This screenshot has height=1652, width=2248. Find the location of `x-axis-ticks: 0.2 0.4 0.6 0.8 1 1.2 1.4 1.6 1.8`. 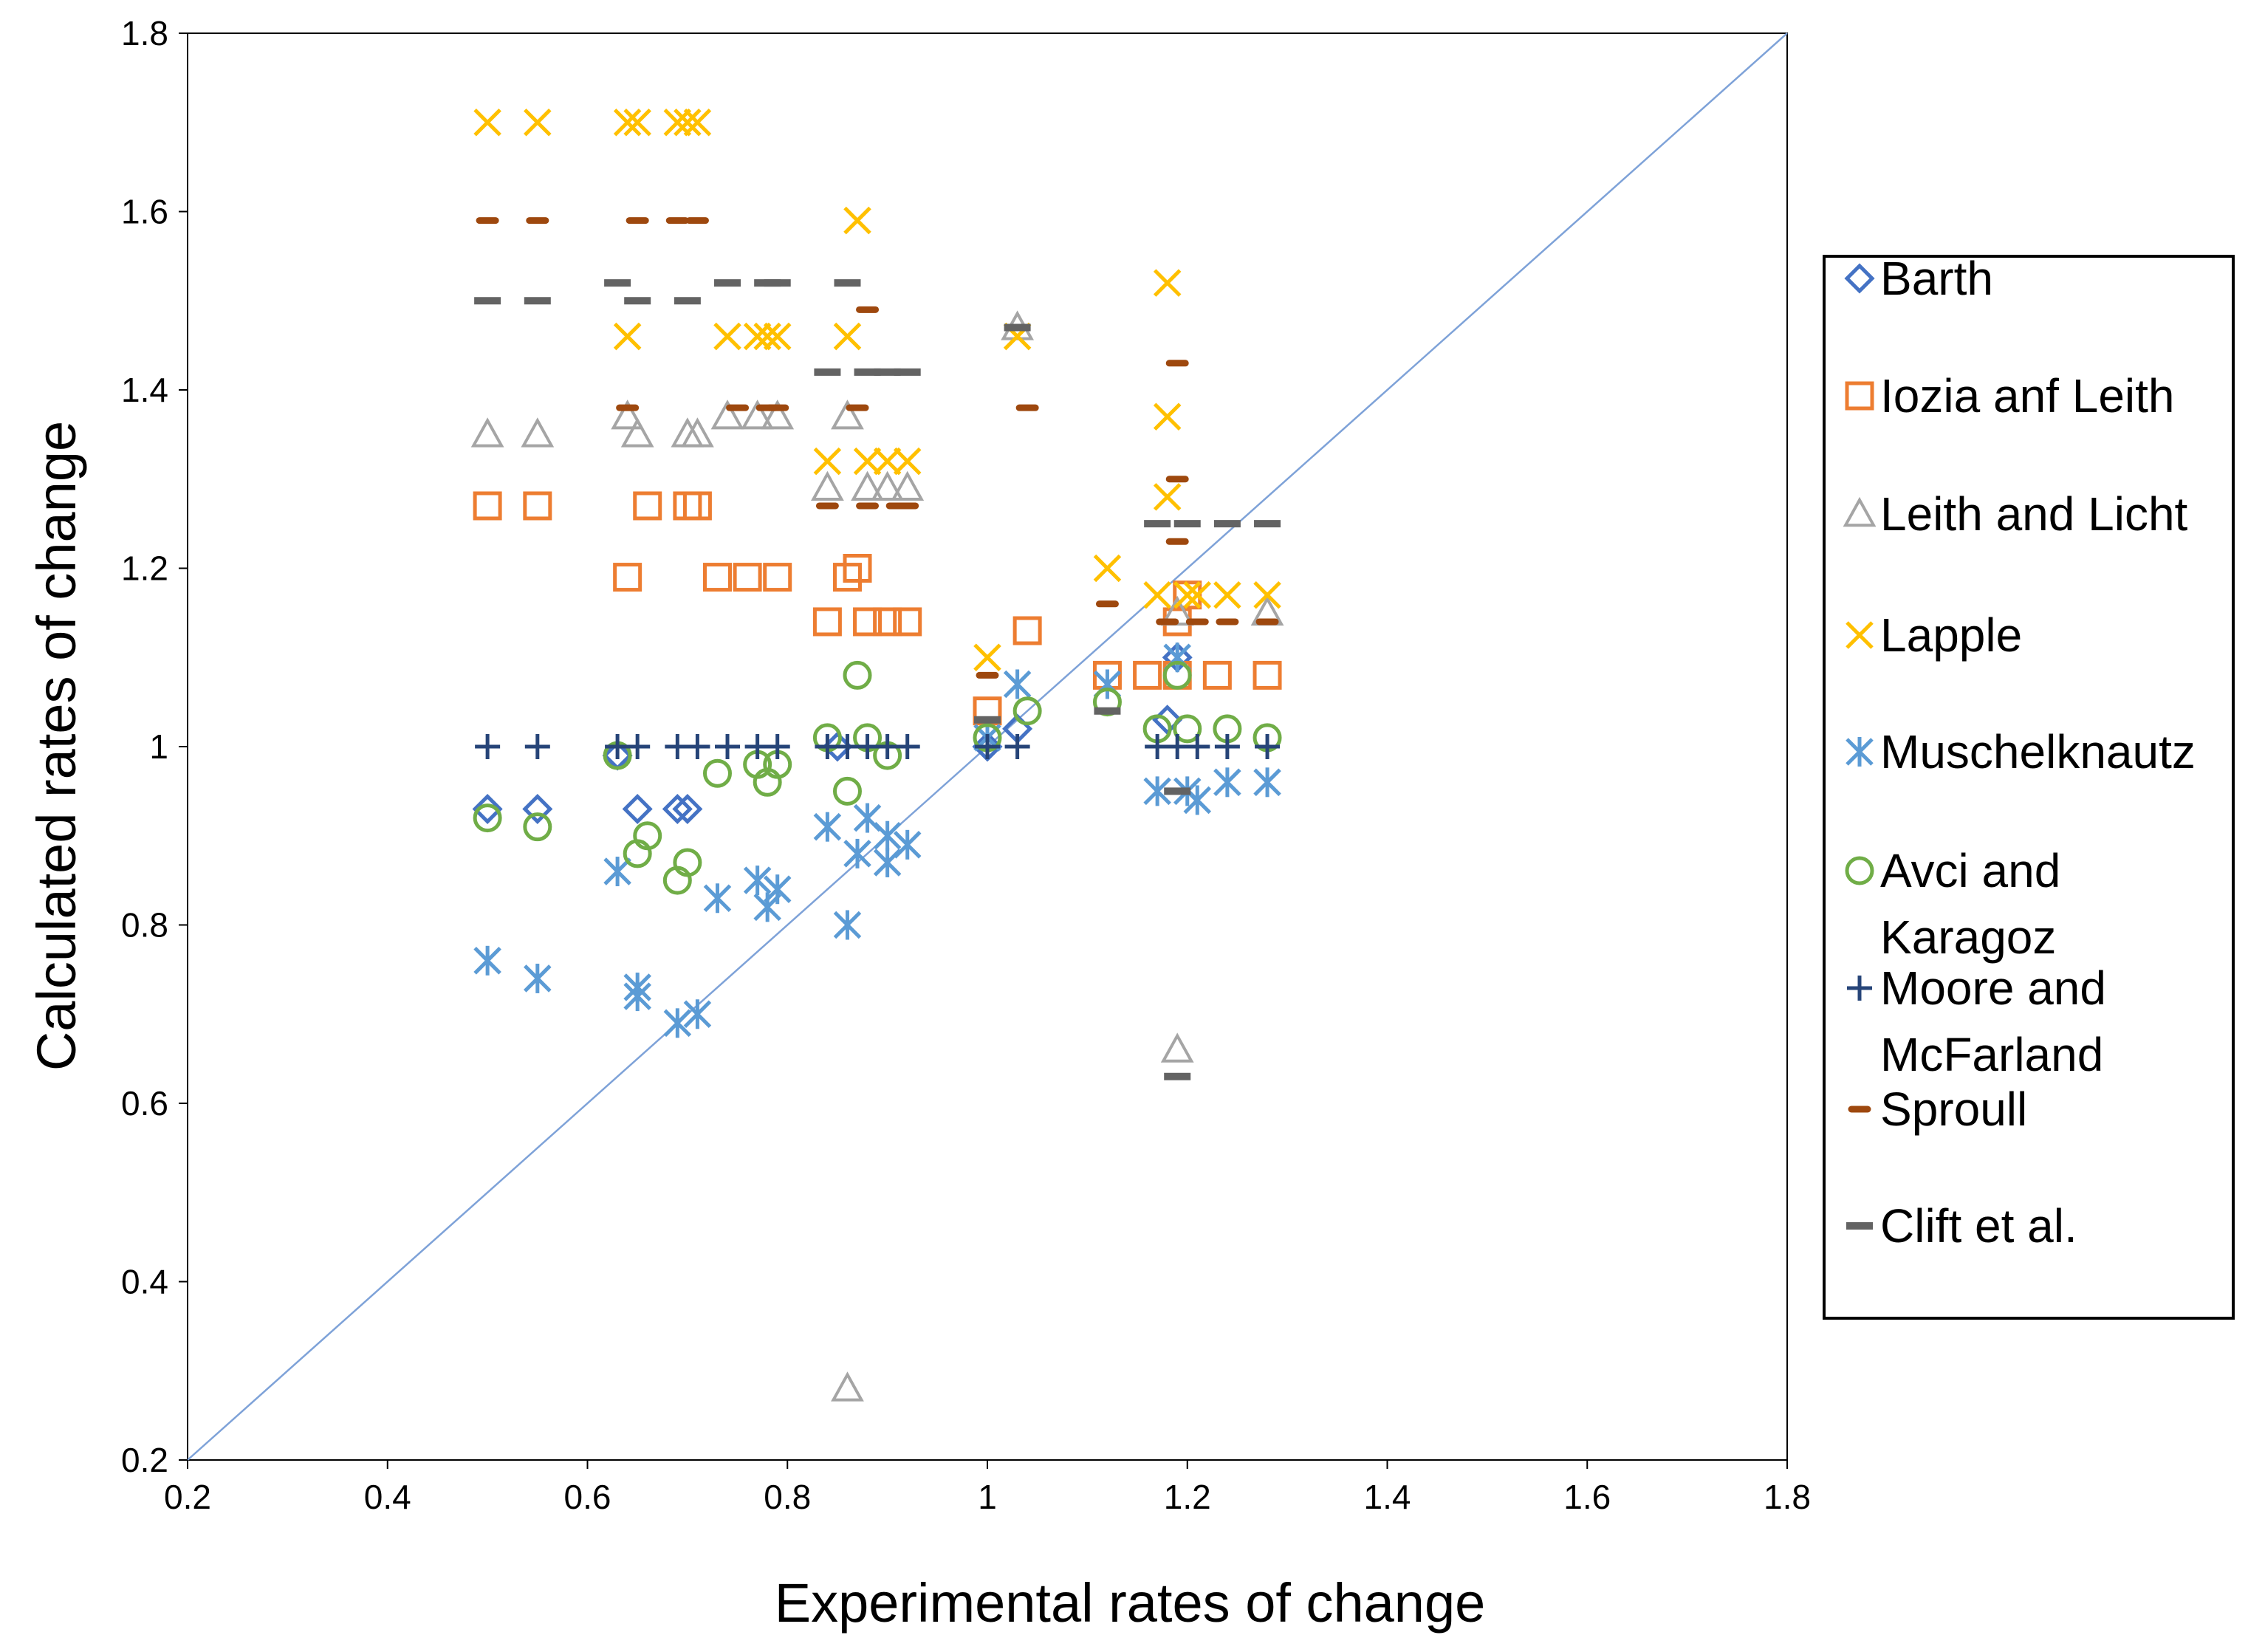

x-axis-ticks: 0.2 0.4 0.6 0.8 1 1.2 1.4 1.6 1.8 is located at coordinates (987, 1488).